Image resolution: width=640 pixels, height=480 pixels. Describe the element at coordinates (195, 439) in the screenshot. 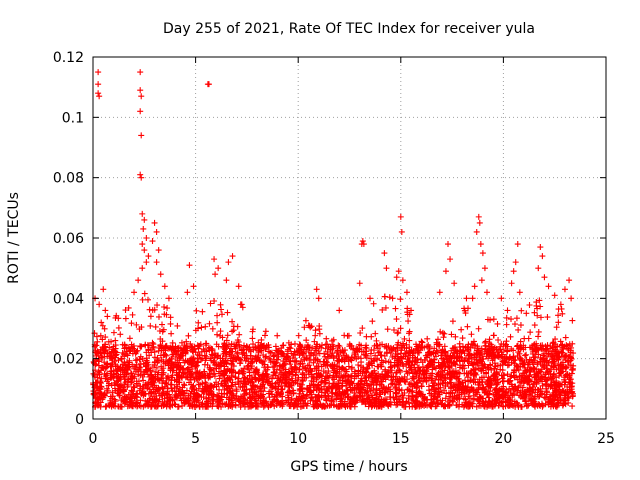

I see `x-tick-label: 5` at that location.